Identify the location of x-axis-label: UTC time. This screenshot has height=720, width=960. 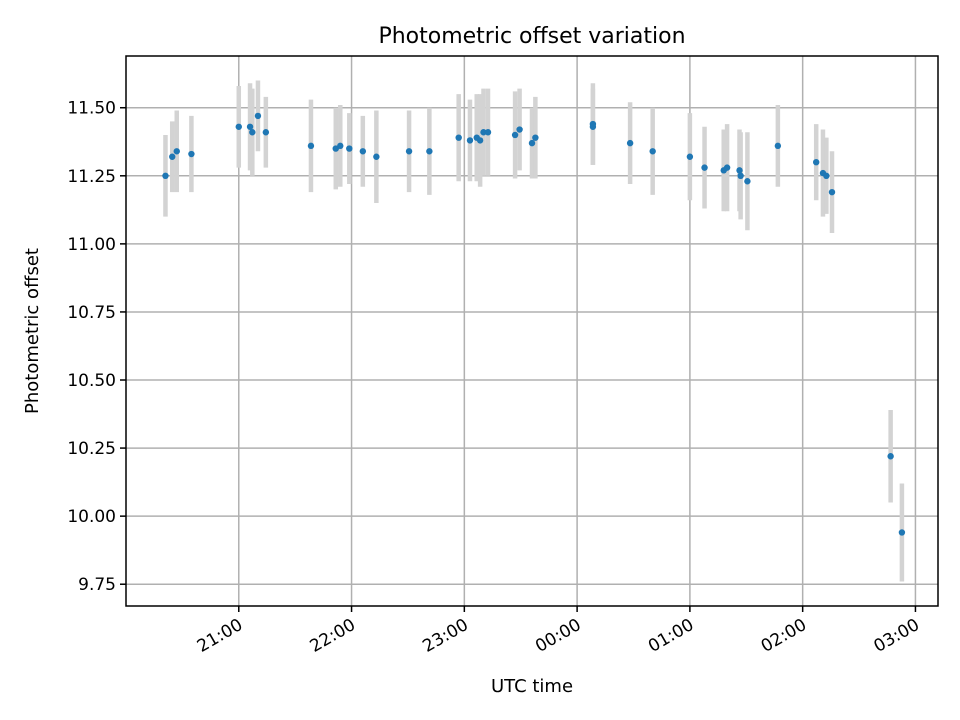
(532, 686).